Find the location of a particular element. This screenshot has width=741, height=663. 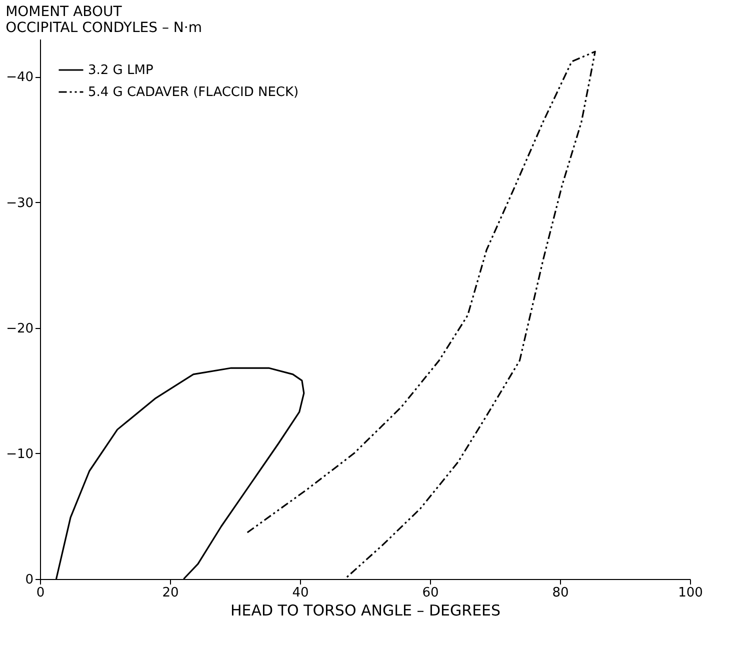

x-tick-label: 60 is located at coordinates (430, 593).